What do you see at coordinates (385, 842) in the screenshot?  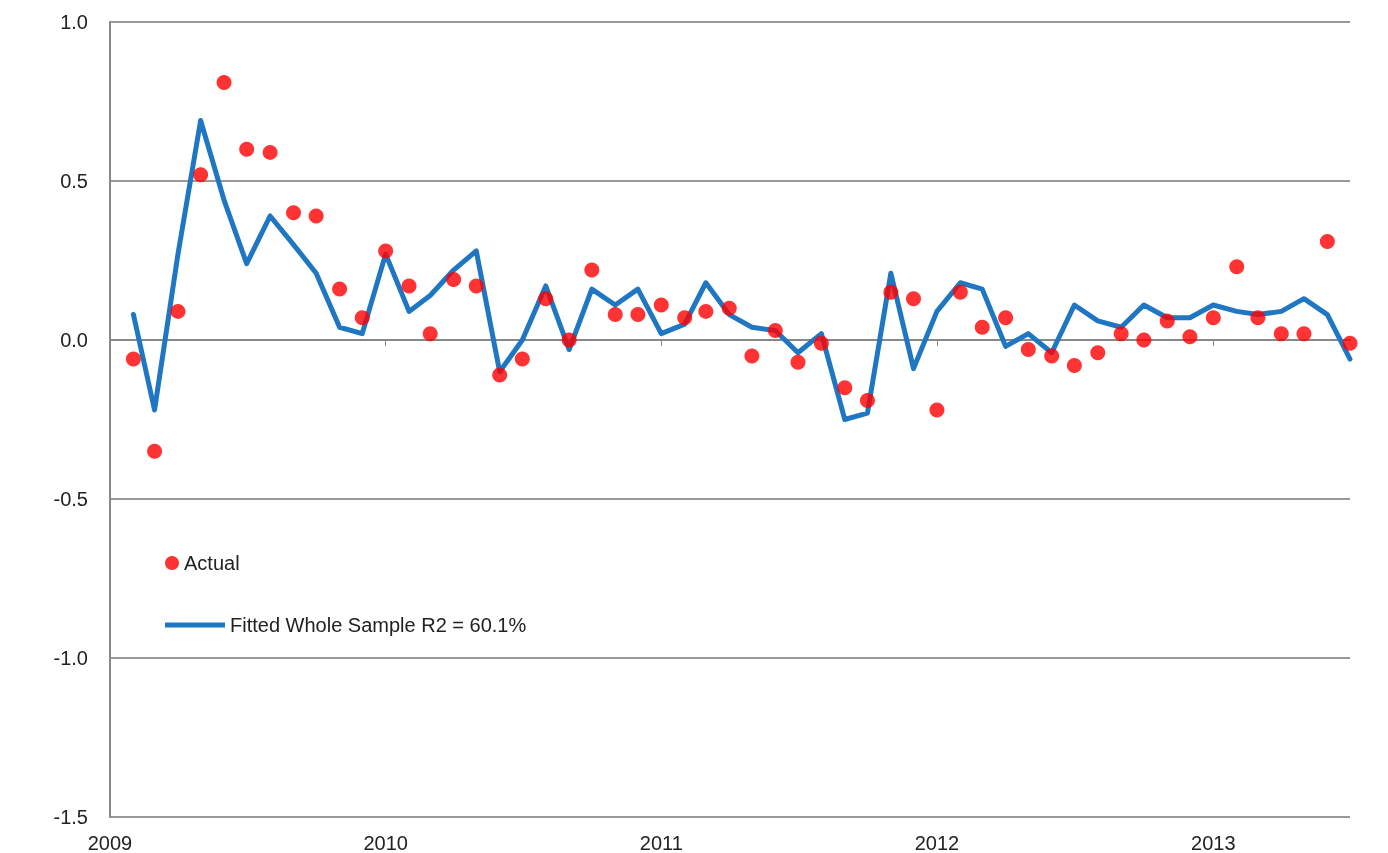 I see `x-tick-label: 2010` at bounding box center [385, 842].